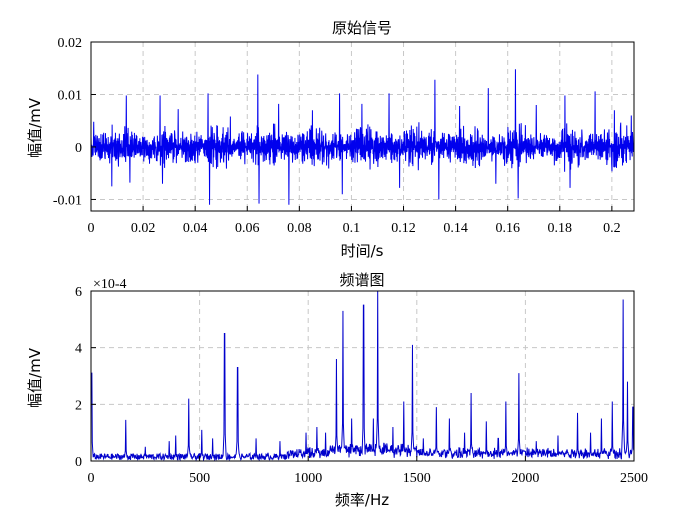 The width and height of the screenshot is (700, 525). Describe the element at coordinates (308, 478) in the screenshot. I see `x-tick-label: 1000` at that location.